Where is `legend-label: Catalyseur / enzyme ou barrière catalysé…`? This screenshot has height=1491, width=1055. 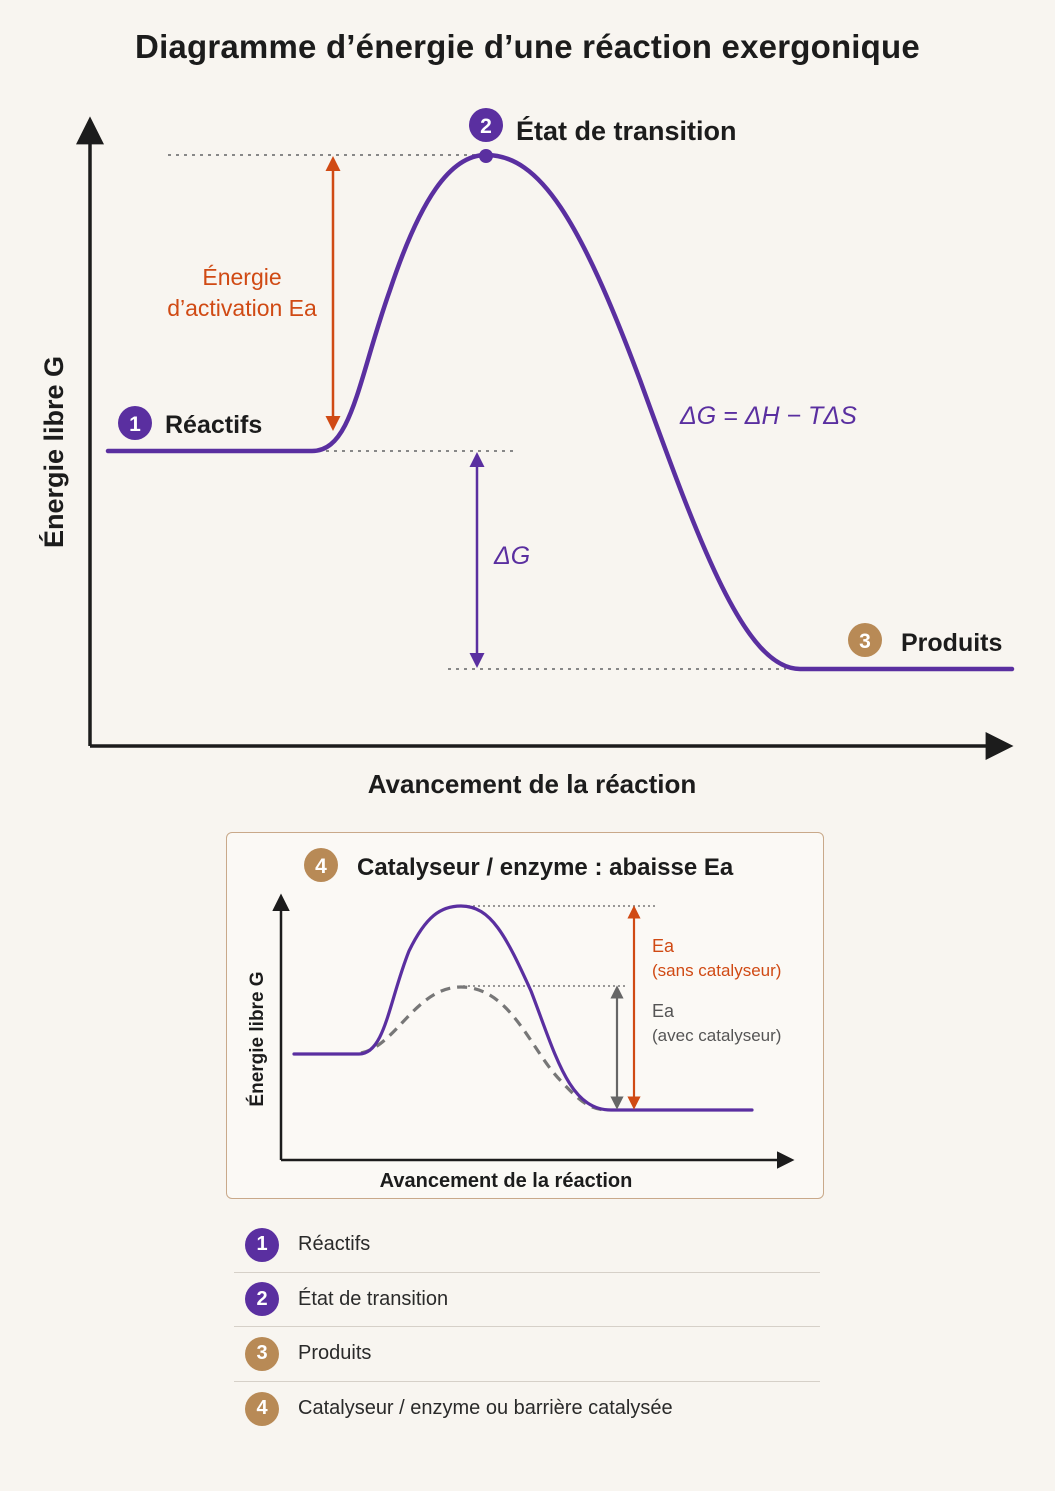
legend-label: Catalyseur / enzyme ou barrière catalysé… is located at coordinates (485, 1408).